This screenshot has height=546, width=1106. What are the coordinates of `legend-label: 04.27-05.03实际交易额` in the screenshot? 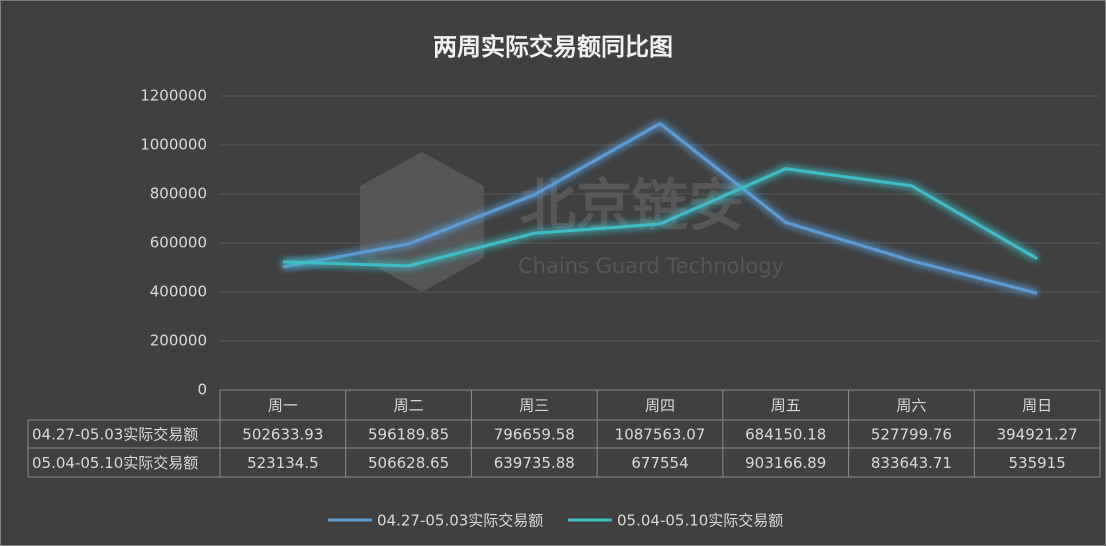 It's located at (460, 521).